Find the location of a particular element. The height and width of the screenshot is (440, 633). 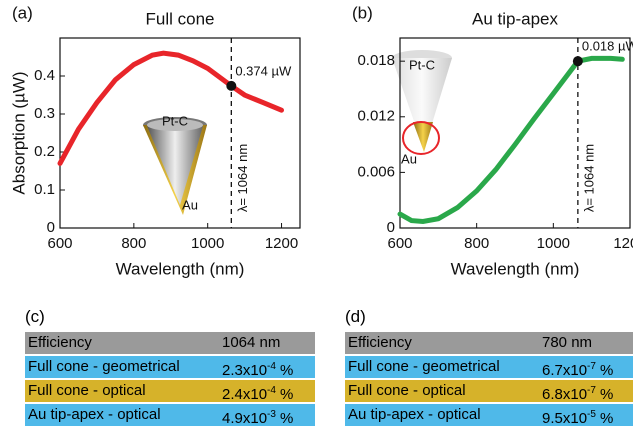

row-value: 6.8x10-7% is located at coordinates (575, 391).